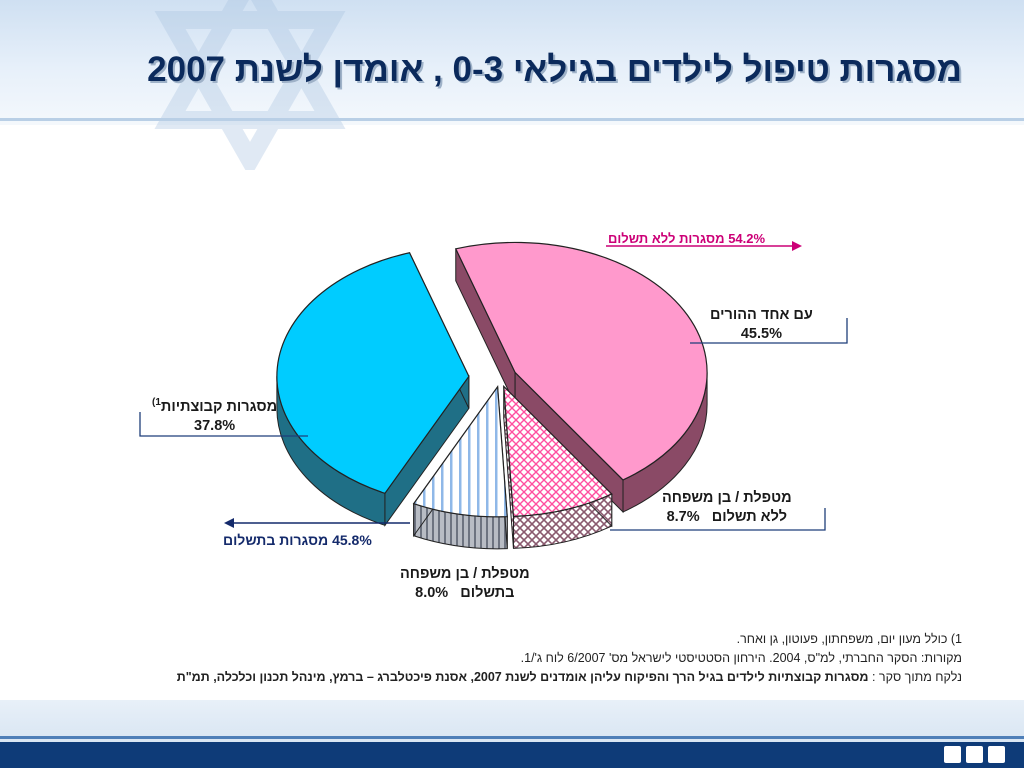 The width and height of the screenshot is (1024, 768). I want to click on unpaid-total-label: 54.2% מסגרות ללא תשלום, so click(687, 238).